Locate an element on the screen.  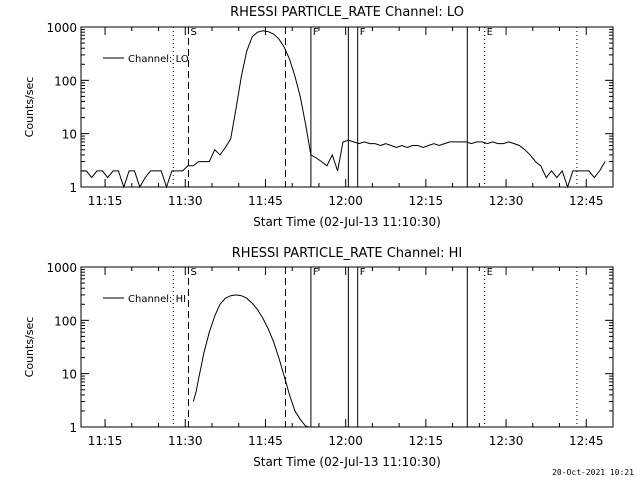
legend-label: Channel: HI is located at coordinates (157, 299).